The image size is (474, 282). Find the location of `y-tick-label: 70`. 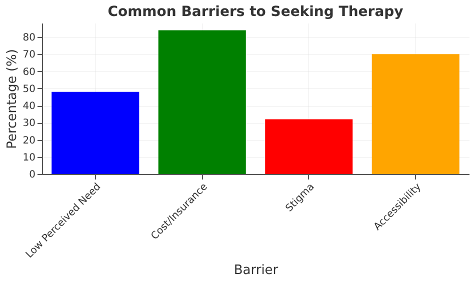

y-tick-label: 70 is located at coordinates (29, 55).